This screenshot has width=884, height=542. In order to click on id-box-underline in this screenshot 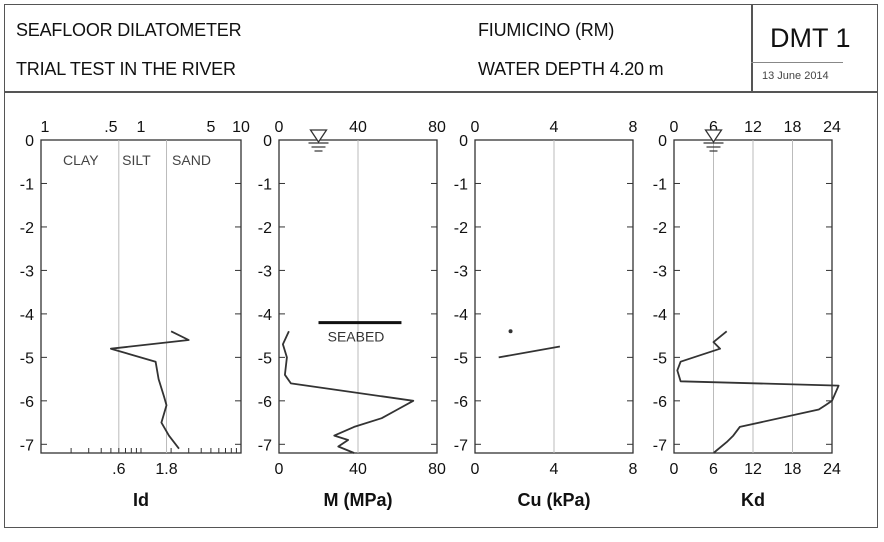, I will do `click(797, 62)`.